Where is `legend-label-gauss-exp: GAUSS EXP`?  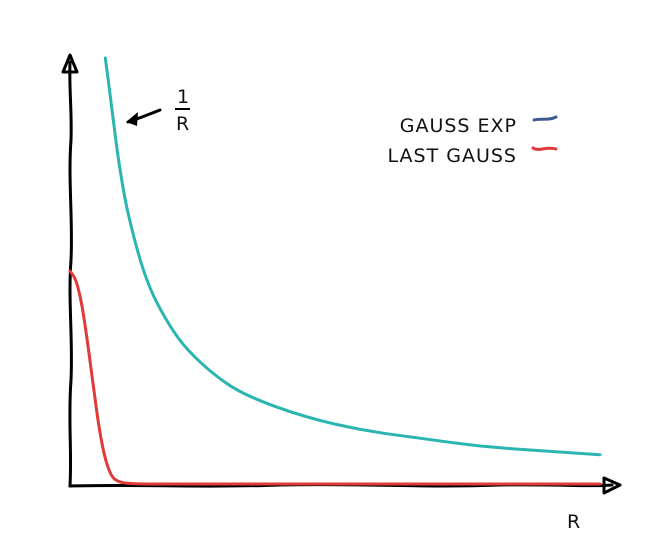
legend-label-gauss-exp: GAUSS EXP is located at coordinates (458, 126).